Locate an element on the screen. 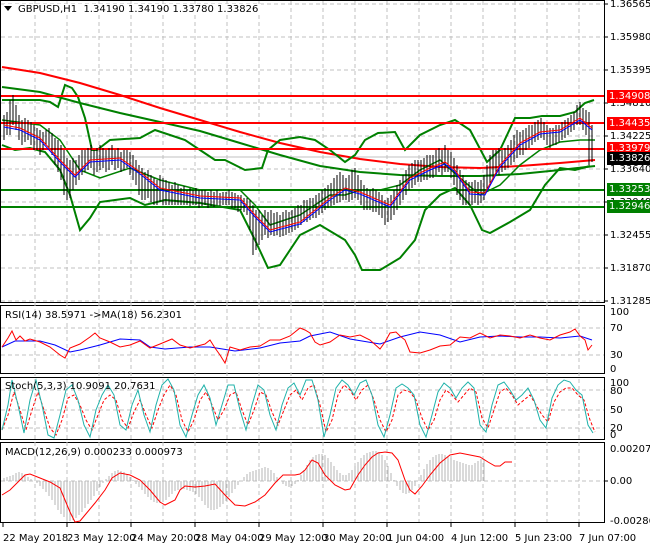  ohlc-values: 1.34190 1.34190 1.33780 1.33826 is located at coordinates (171, 9).